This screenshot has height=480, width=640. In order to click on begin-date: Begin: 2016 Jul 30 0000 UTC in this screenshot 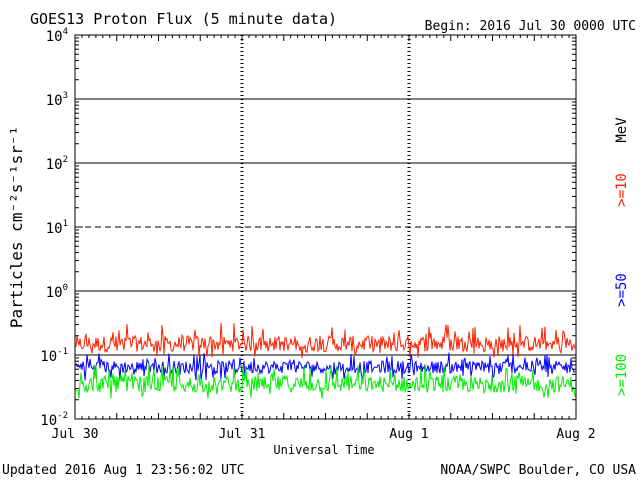, I will do `click(530, 26)`.